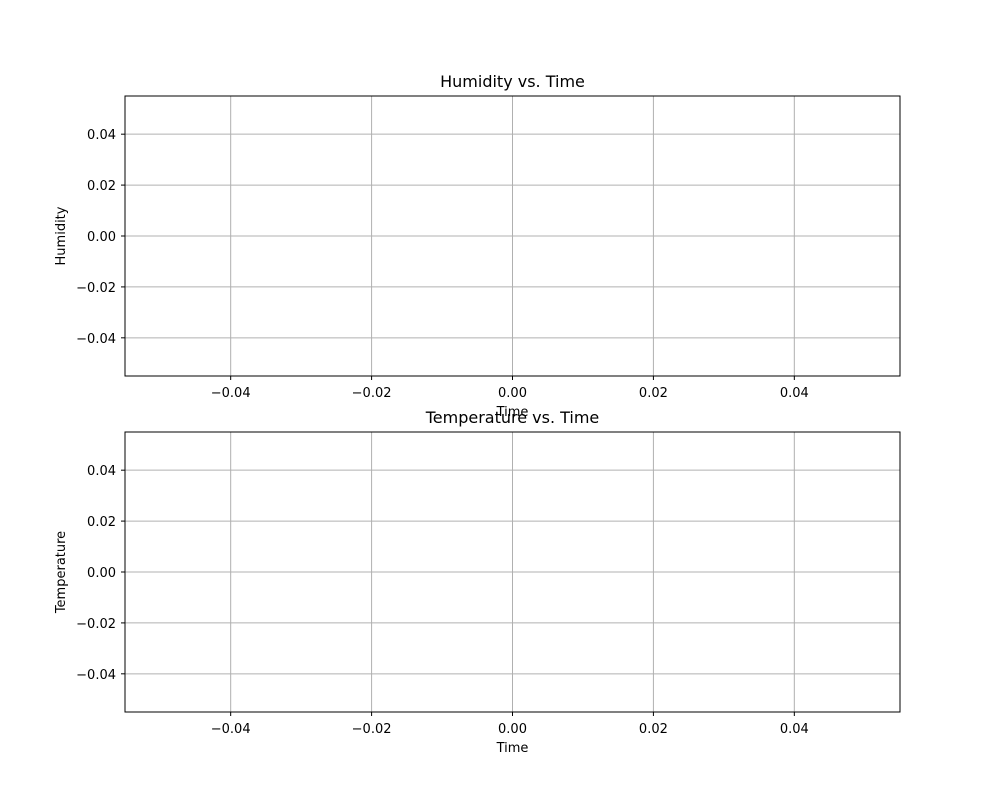 The image size is (1000, 800). Describe the element at coordinates (512, 393) in the screenshot. I see `humidity-x-tick-label: 0.00` at that location.